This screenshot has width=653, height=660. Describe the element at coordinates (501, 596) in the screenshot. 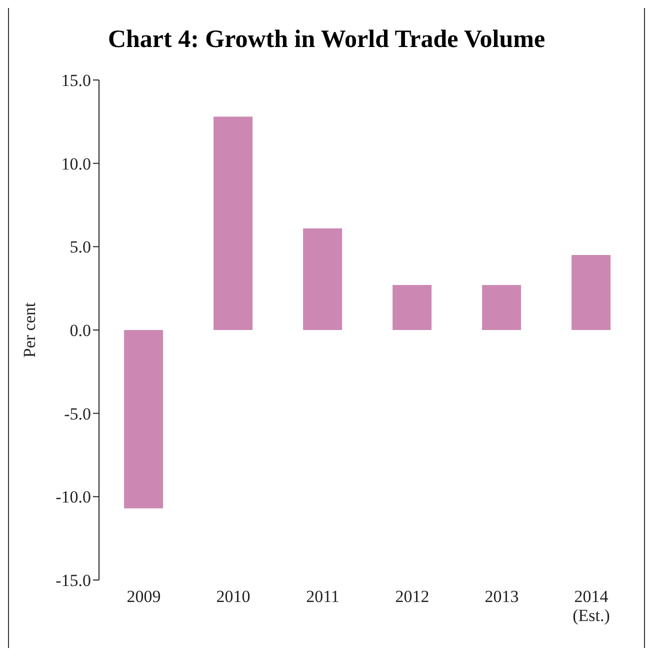

I see `x-tick-label: 2013` at that location.